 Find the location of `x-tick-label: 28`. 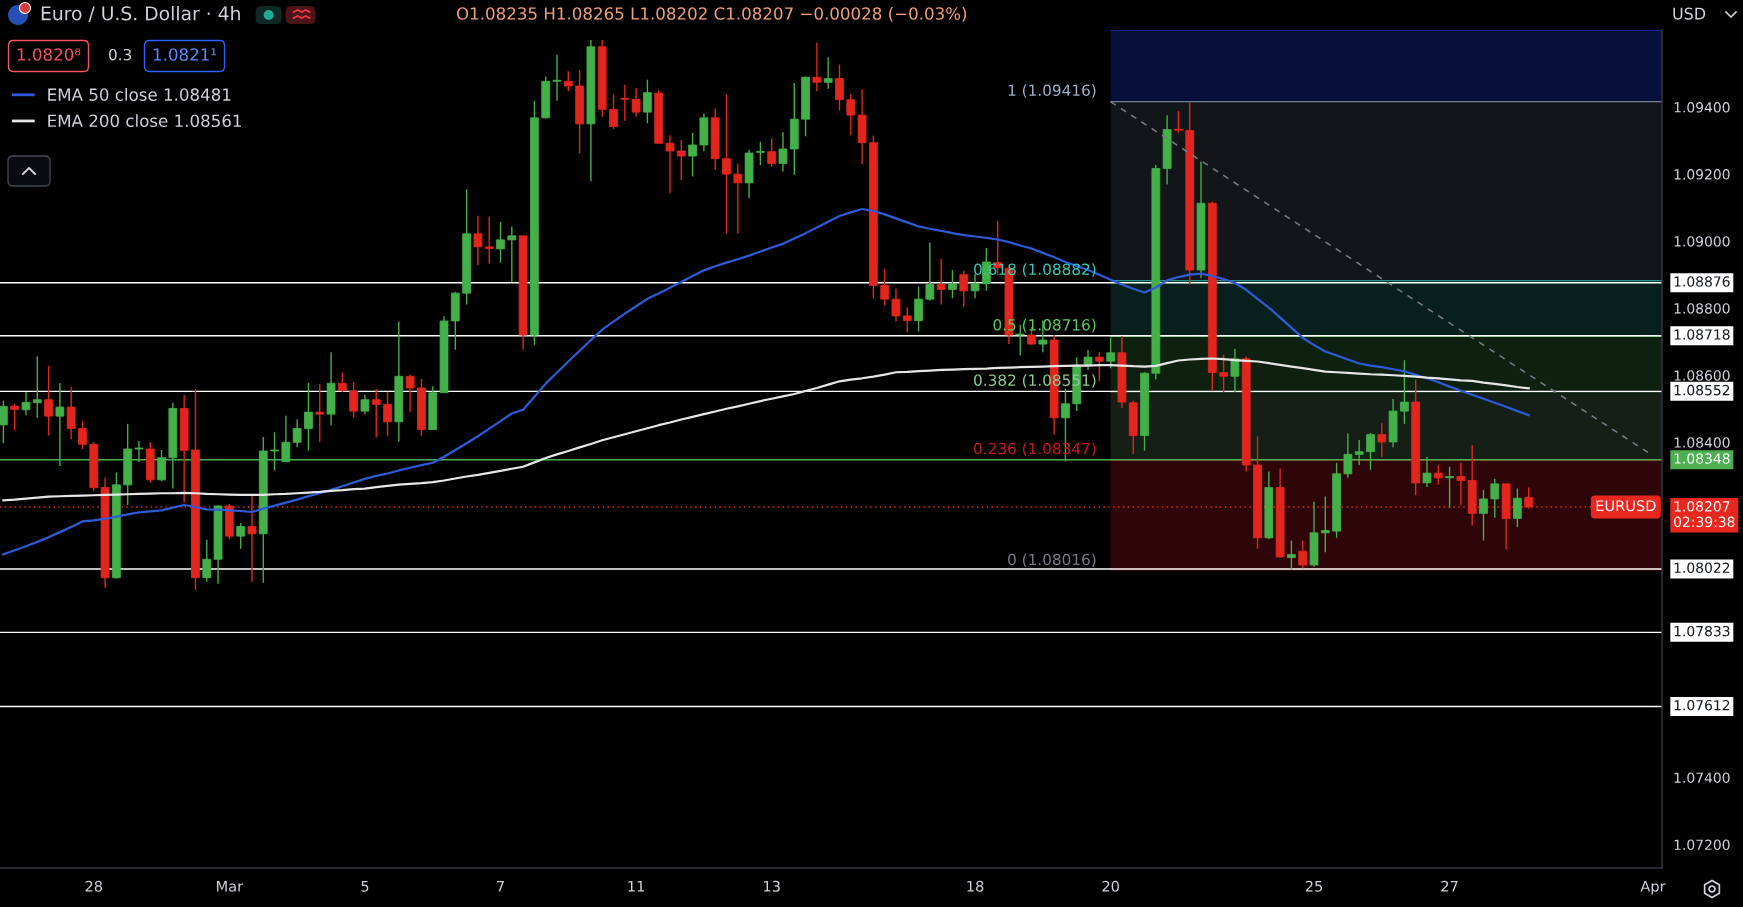

x-tick-label: 28 is located at coordinates (94, 886).